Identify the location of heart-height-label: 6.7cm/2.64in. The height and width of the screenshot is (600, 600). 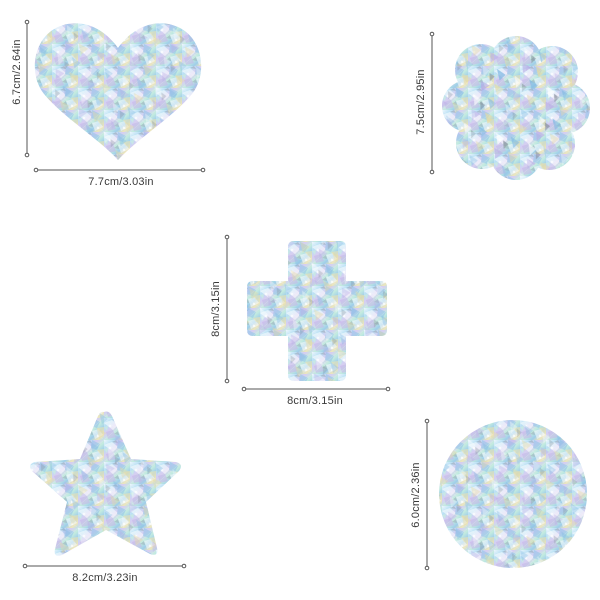
(17, 72).